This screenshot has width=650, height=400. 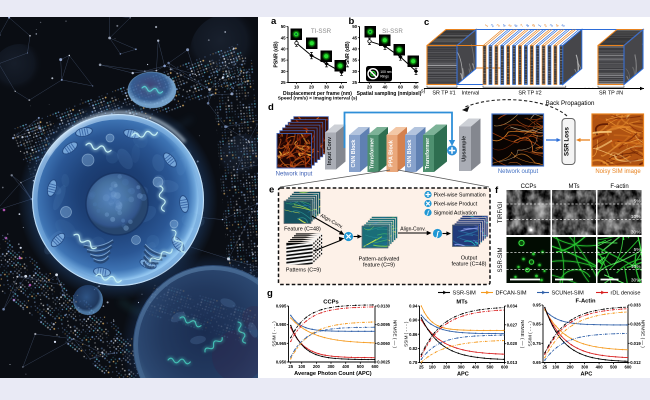 I want to click on svg-text: 0.980, so click(x=281, y=324).